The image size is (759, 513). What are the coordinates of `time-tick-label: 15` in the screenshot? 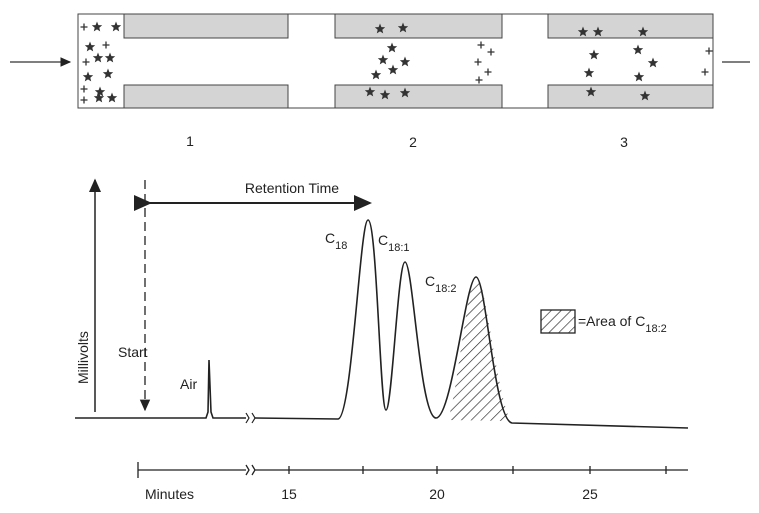 It's located at (289, 494).